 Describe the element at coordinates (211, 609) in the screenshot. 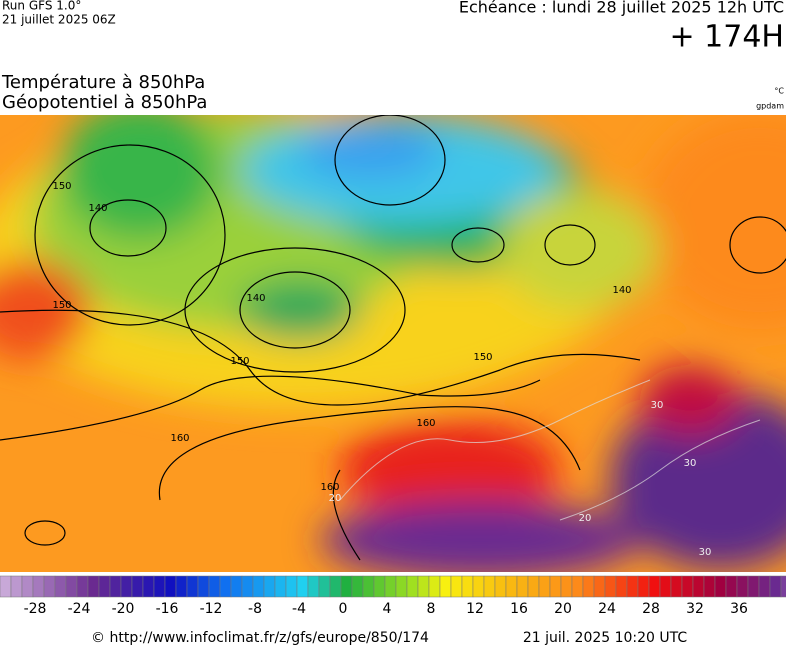

I see `legend-tick-label: -12` at that location.